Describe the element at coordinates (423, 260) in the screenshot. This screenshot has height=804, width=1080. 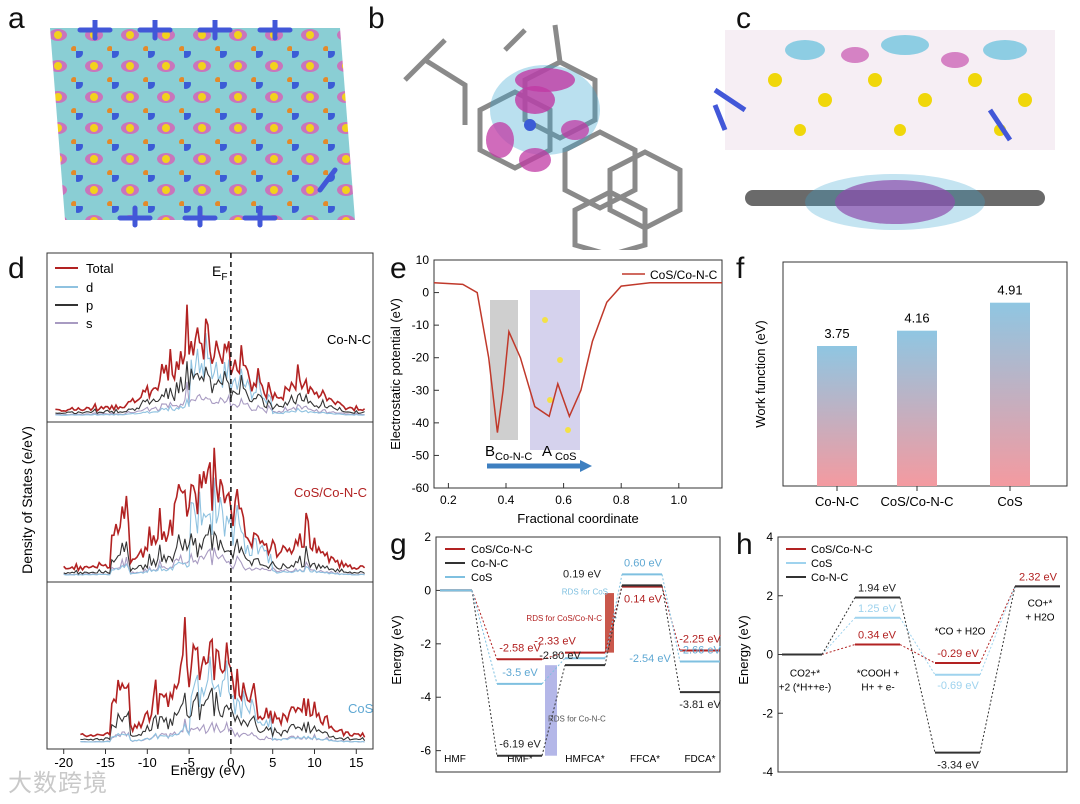
I see `esp-ytick-label: 10` at that location.